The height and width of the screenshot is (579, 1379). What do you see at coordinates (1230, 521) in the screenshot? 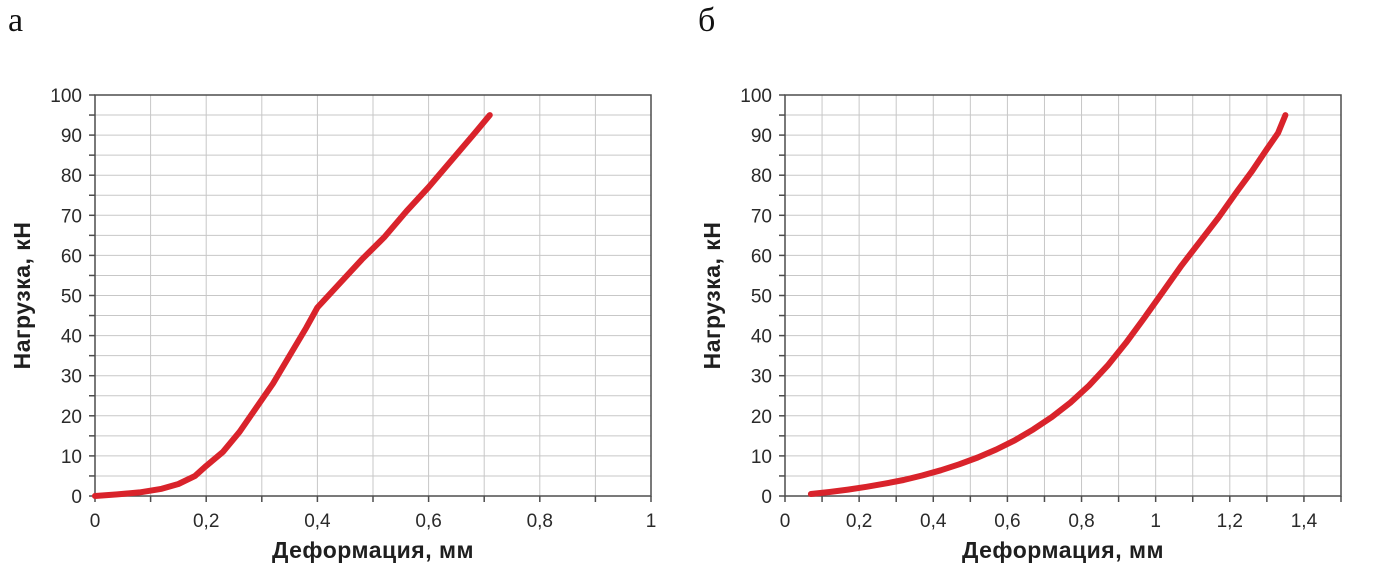
I see `x-tick-label: 1,2` at bounding box center [1230, 521].